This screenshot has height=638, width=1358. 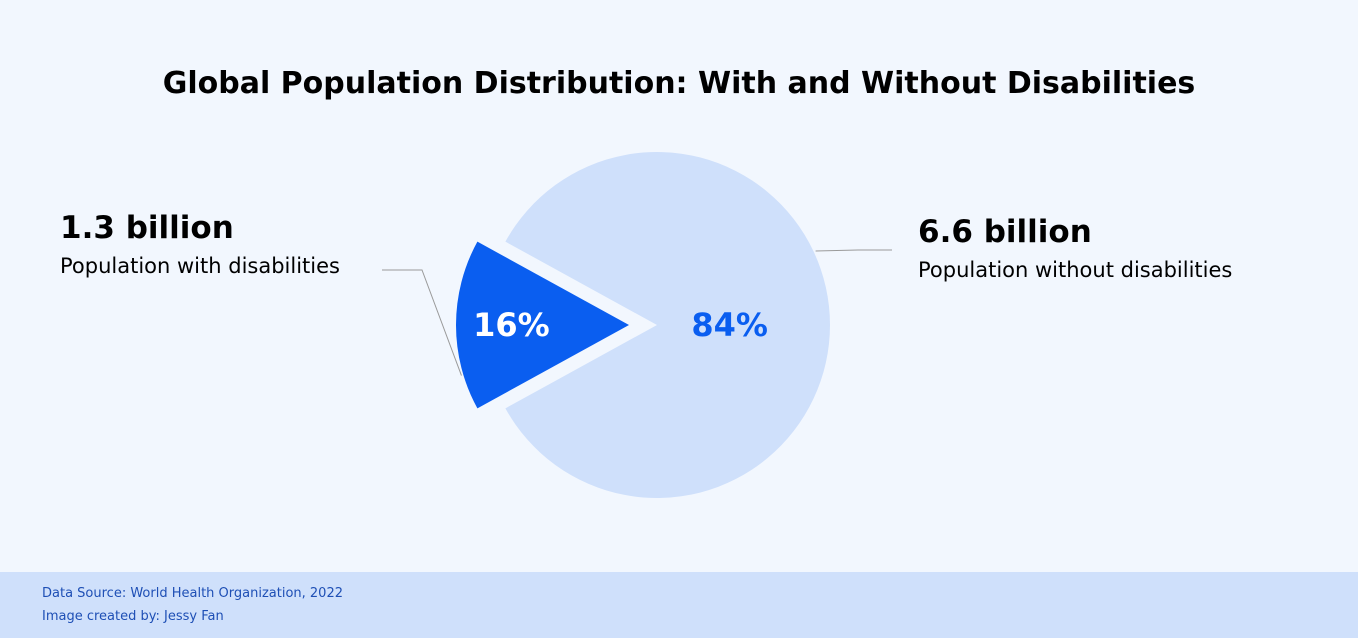 What do you see at coordinates (511, 325) in the screenshot?
I see `slice-percent-label-with-disabilities: 16%` at bounding box center [511, 325].